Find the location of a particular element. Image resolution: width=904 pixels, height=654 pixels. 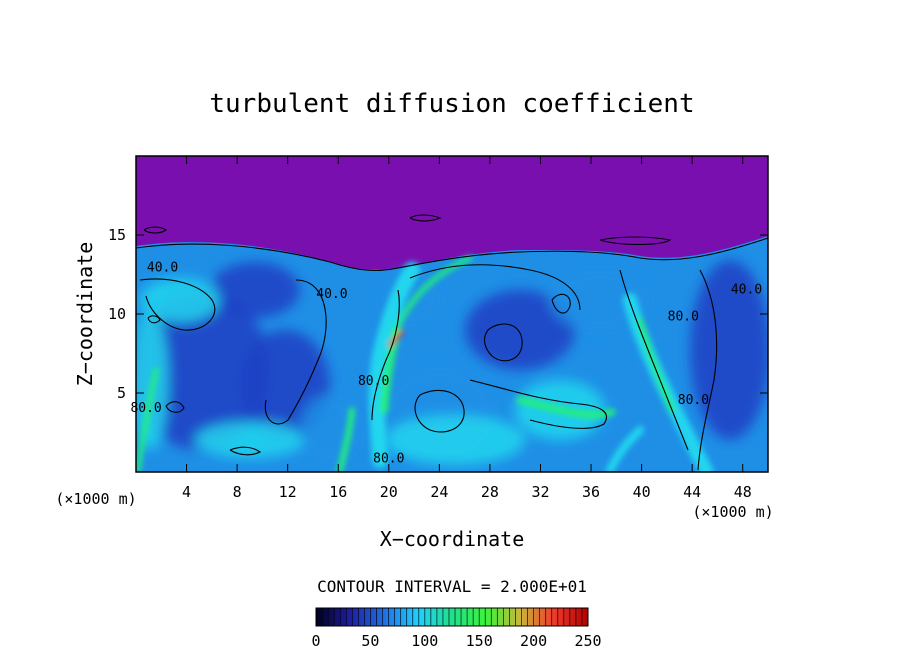

contour-label-1: 40.0 is located at coordinates (331, 294).